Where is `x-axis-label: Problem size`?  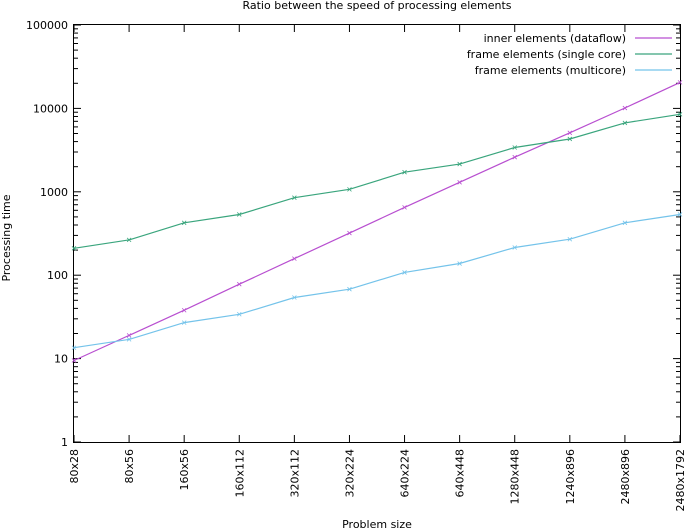
x-axis-label: Problem size is located at coordinates (377, 524).